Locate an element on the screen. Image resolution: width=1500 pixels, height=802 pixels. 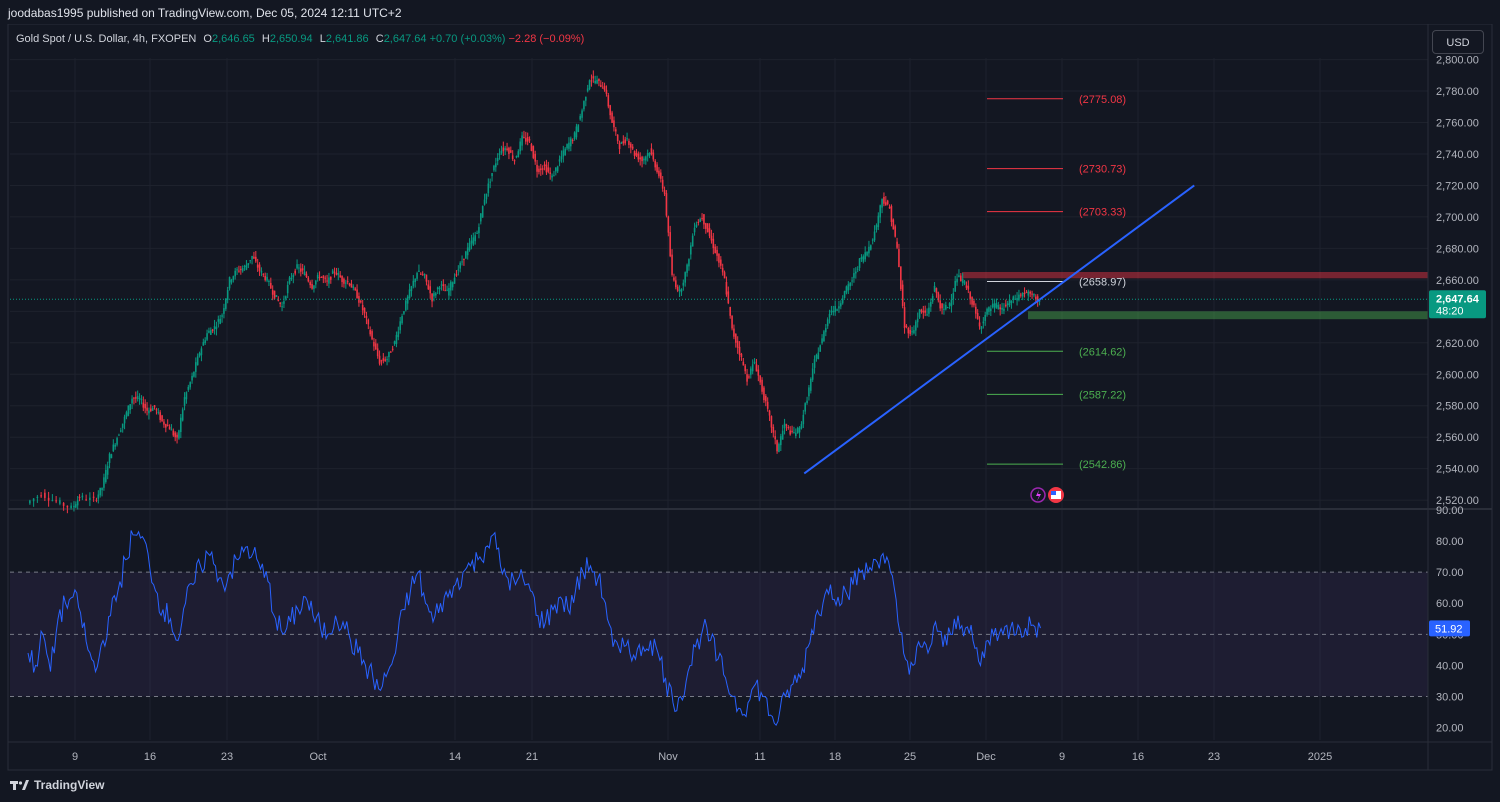
fib-level: (2703.33) is located at coordinates (1056, 213).